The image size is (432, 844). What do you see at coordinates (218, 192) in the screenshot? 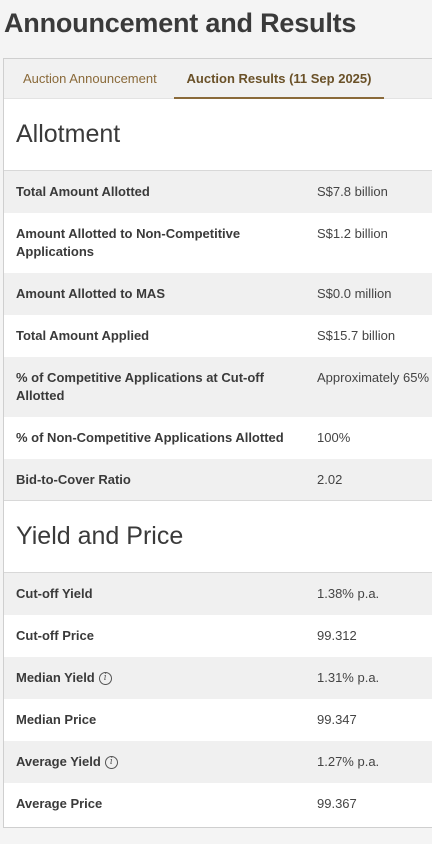
I see `table-row: Total Amount Allotted S$7.8 billion` at bounding box center [218, 192].